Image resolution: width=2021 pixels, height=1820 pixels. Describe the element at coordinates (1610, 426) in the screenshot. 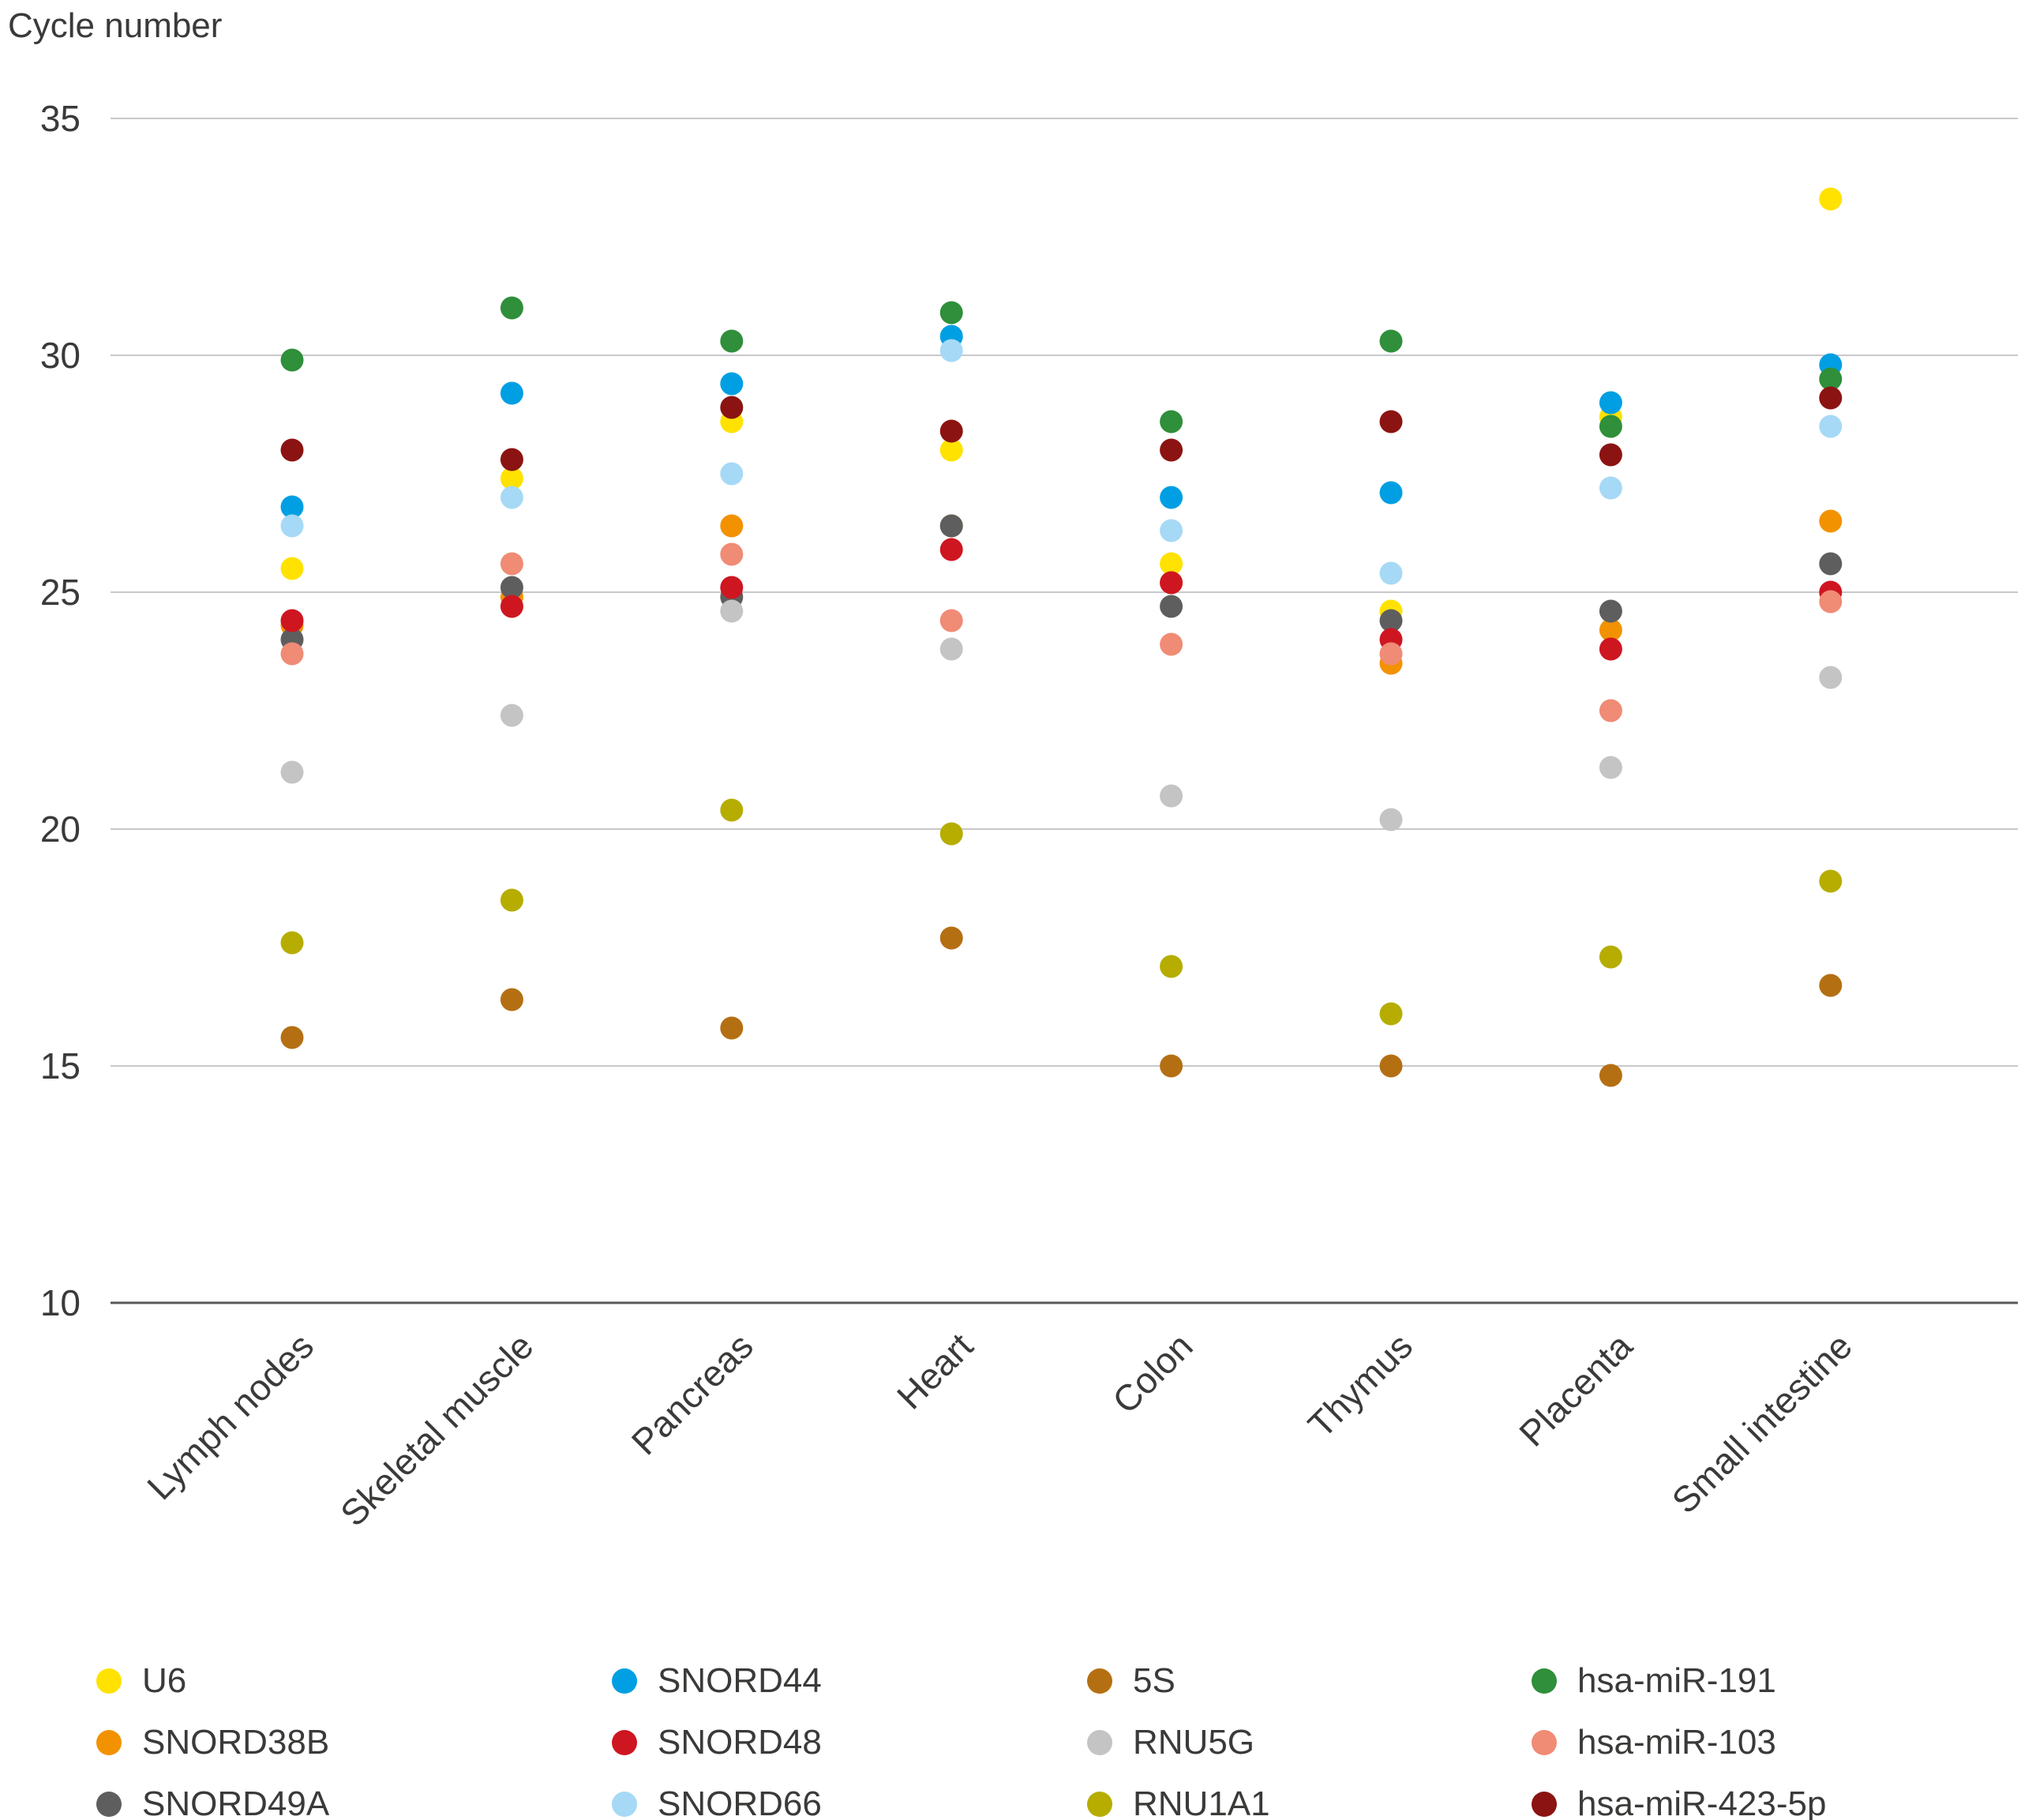

I see `dot-hsa-miR-191-placenta` at that location.